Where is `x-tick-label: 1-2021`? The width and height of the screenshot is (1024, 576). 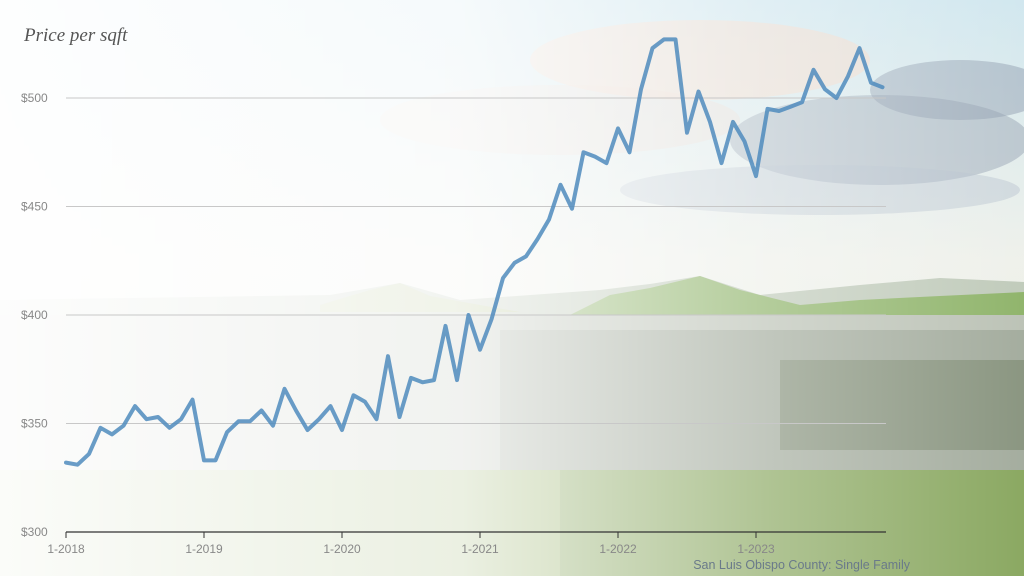
x-tick-label: 1-2021 is located at coordinates (480, 549).